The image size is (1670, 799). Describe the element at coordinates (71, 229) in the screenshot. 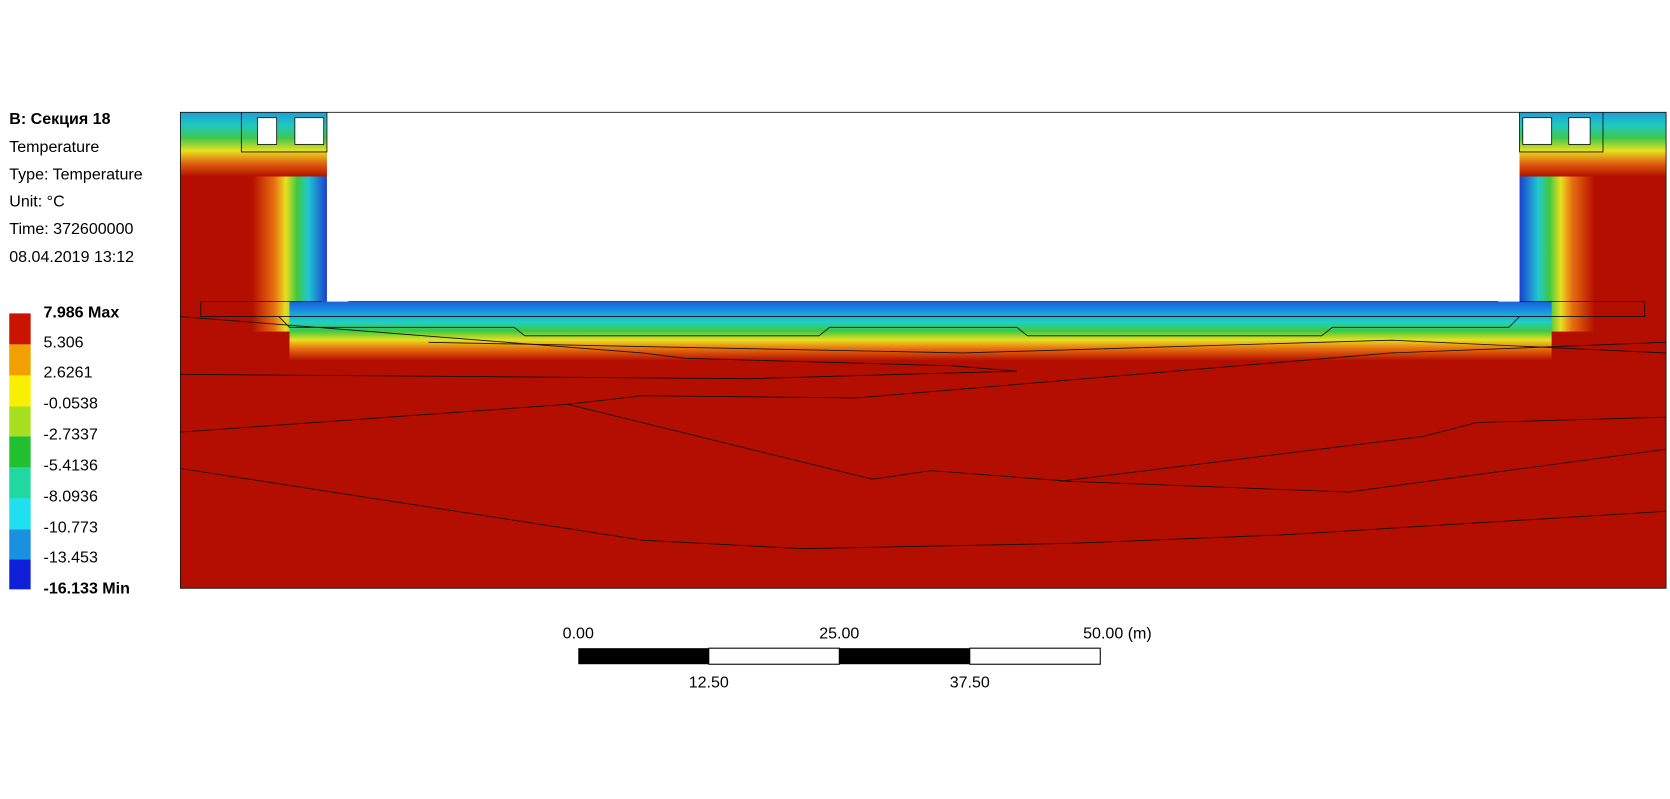

I see `info-line: Time: 372600000` at that location.